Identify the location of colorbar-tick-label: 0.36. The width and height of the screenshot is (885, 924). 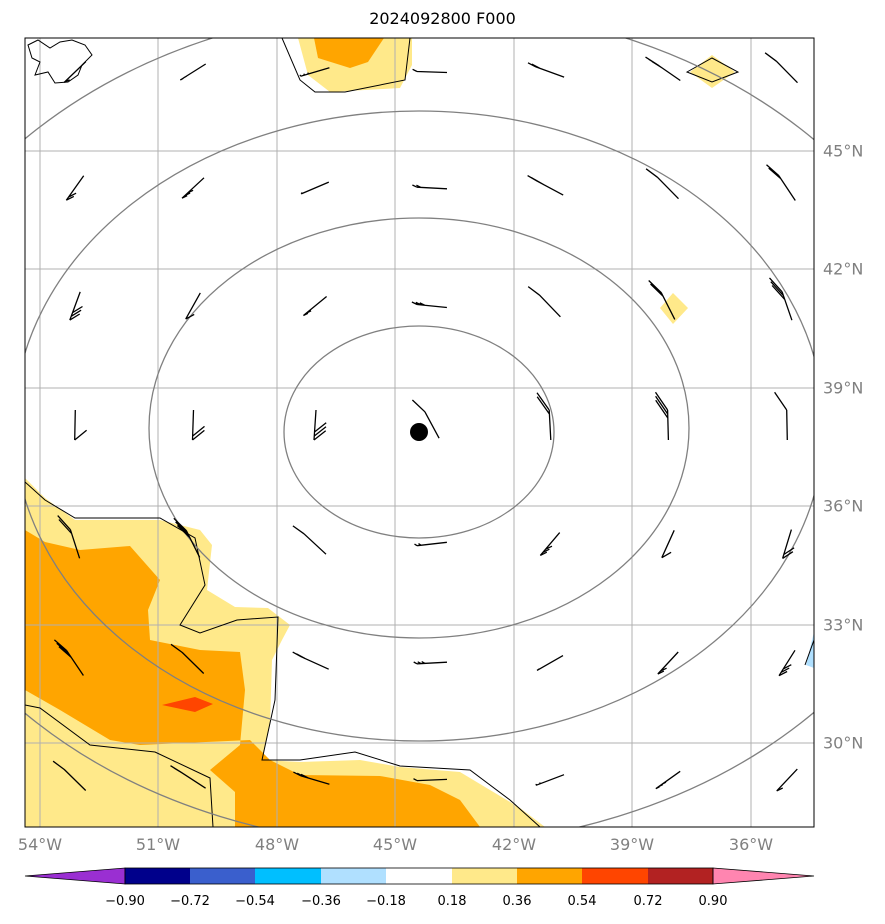
(517, 901).